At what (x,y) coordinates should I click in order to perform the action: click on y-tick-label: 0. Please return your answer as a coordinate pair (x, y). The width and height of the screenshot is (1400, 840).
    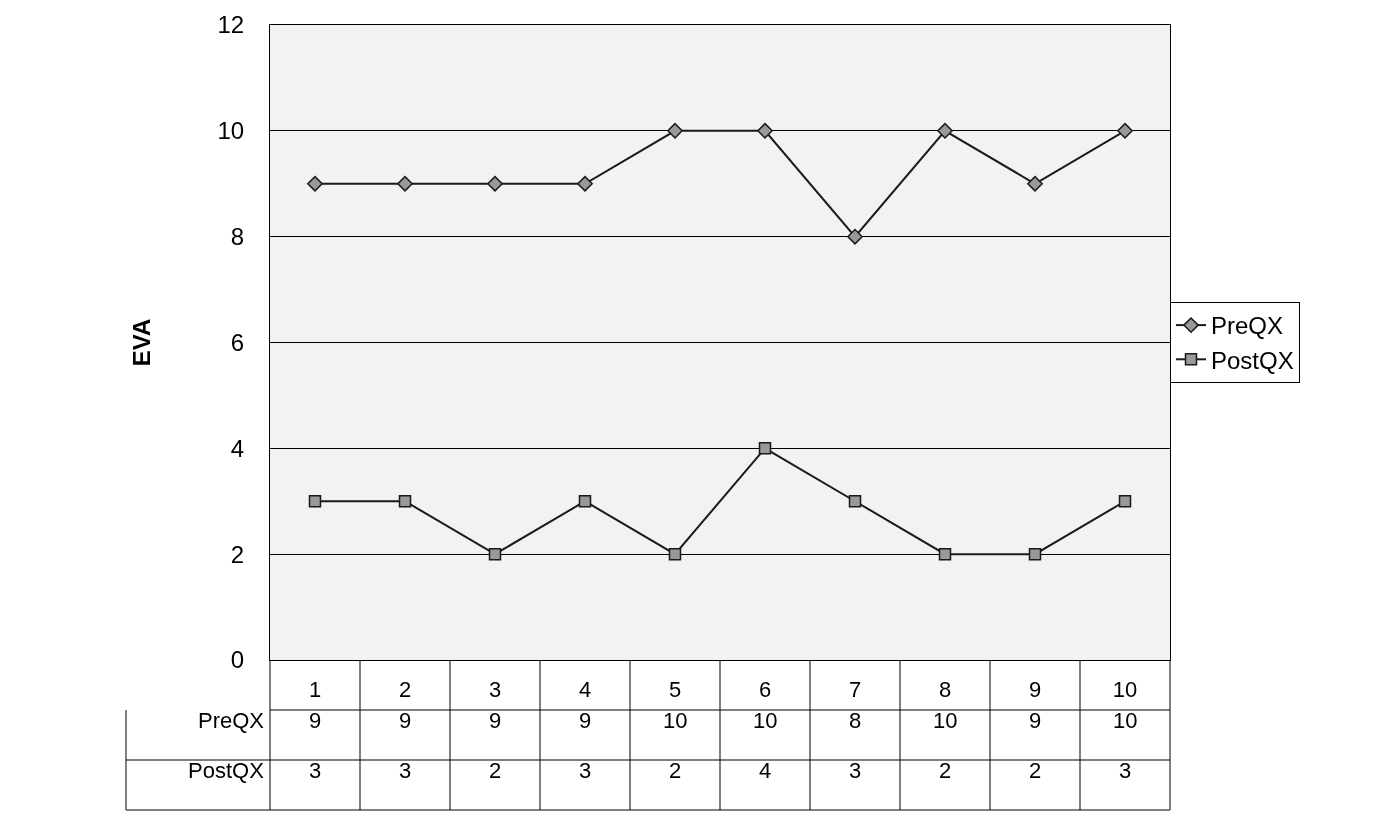
    Looking at the image, I should click on (237, 660).